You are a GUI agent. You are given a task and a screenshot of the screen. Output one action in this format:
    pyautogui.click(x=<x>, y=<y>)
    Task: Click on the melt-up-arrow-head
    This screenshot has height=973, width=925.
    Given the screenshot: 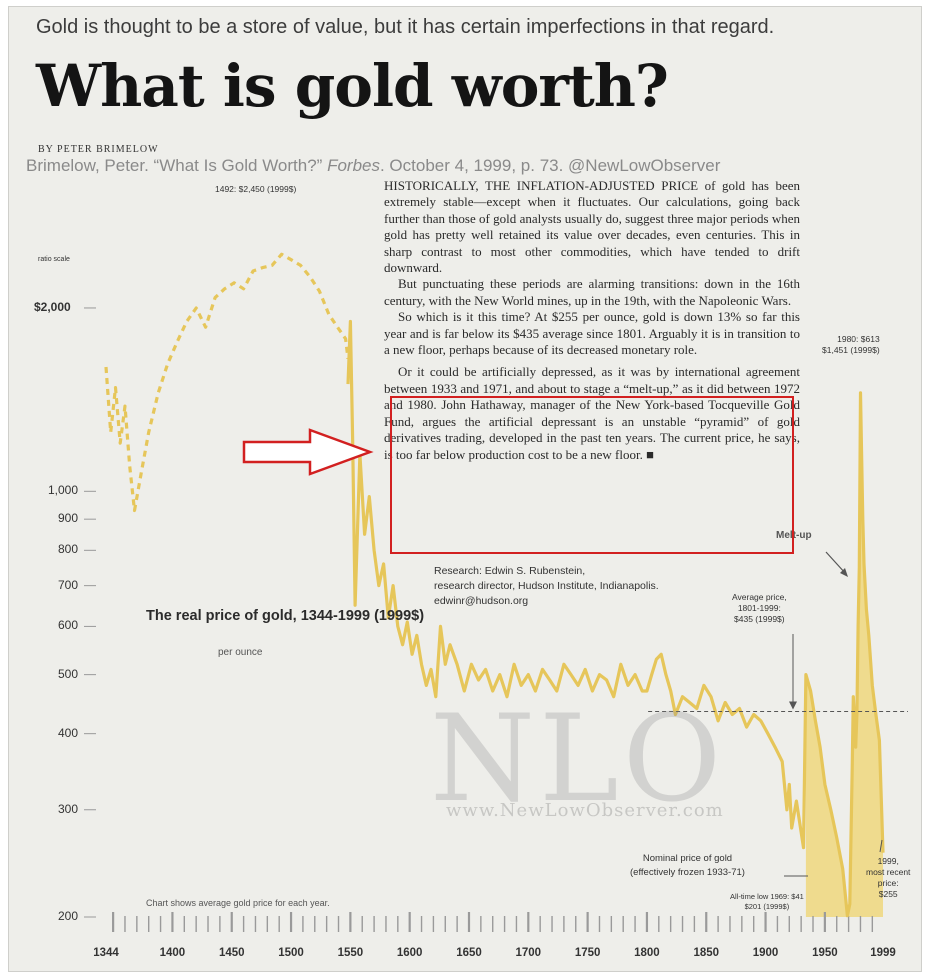 What is the action you would take?
    pyautogui.click(x=844, y=572)
    